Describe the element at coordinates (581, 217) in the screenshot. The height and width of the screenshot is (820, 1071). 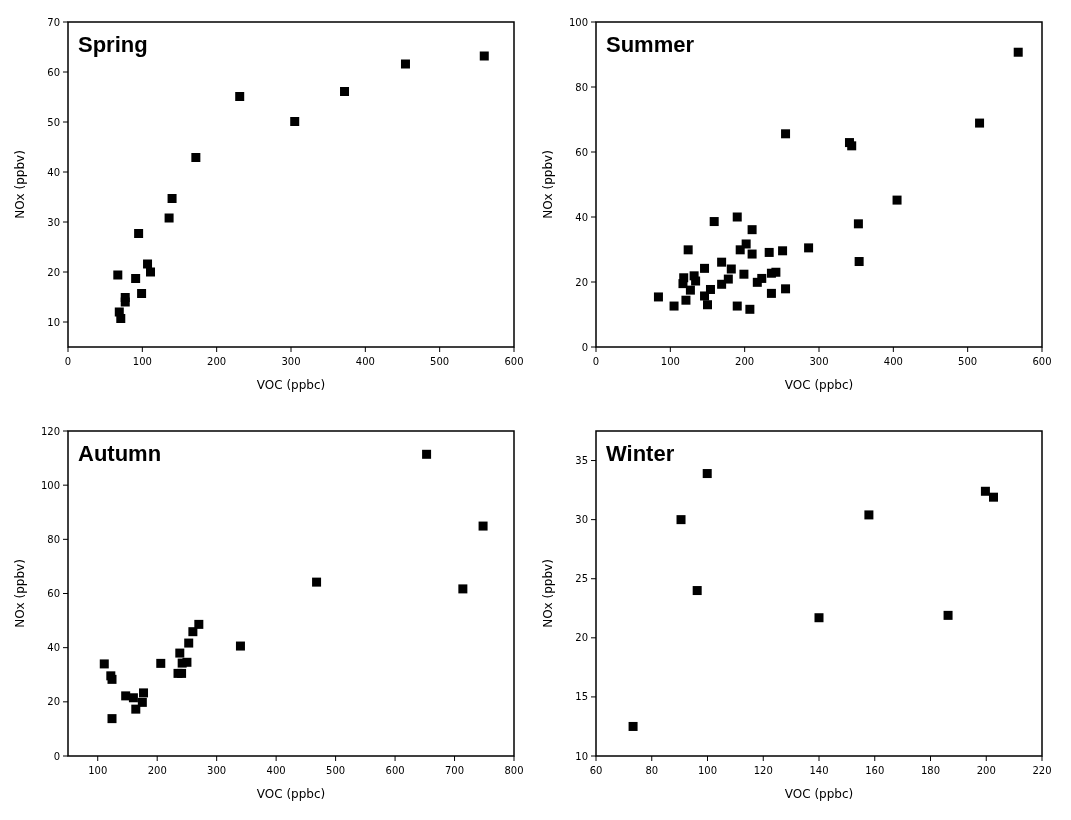
I see `y-tick-label: 40` at that location.